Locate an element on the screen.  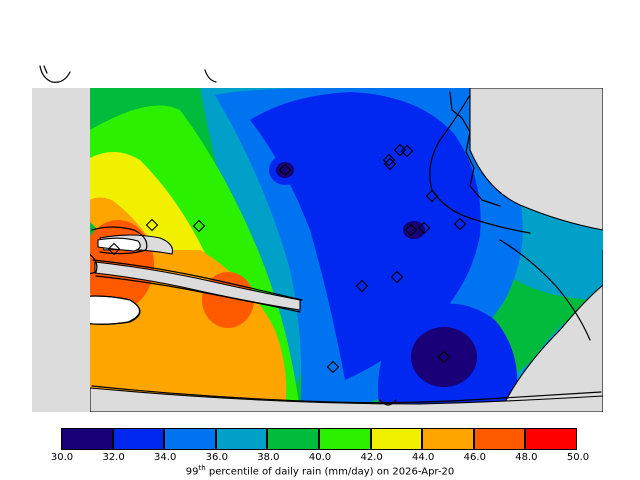
sketch-arc-left is located at coordinates (55, 74).